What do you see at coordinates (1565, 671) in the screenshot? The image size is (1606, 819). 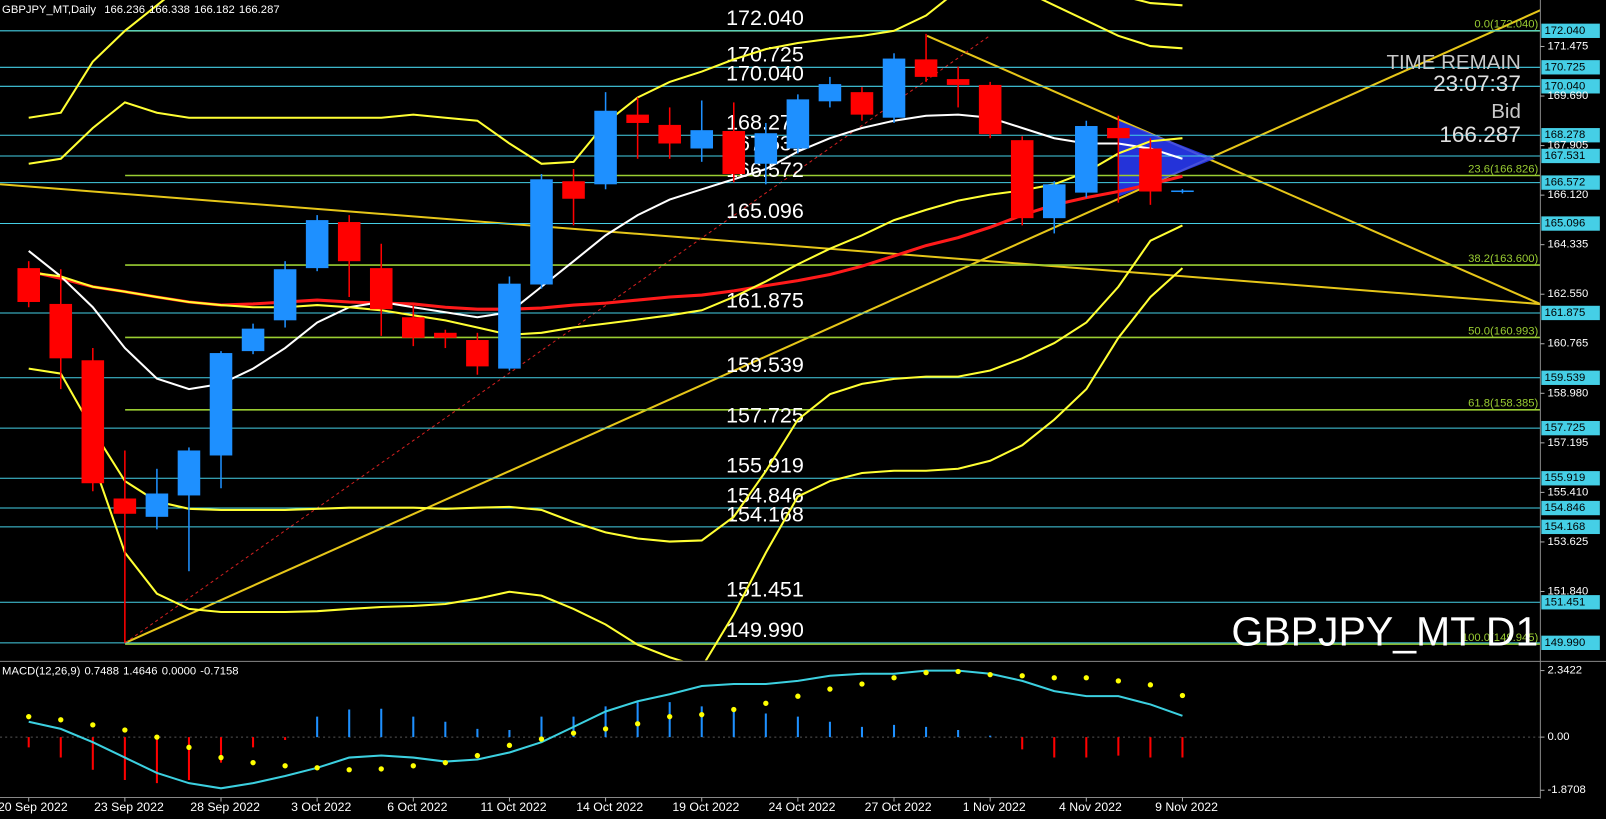 I see `y-tick-label: 2.3422` at bounding box center [1565, 671].